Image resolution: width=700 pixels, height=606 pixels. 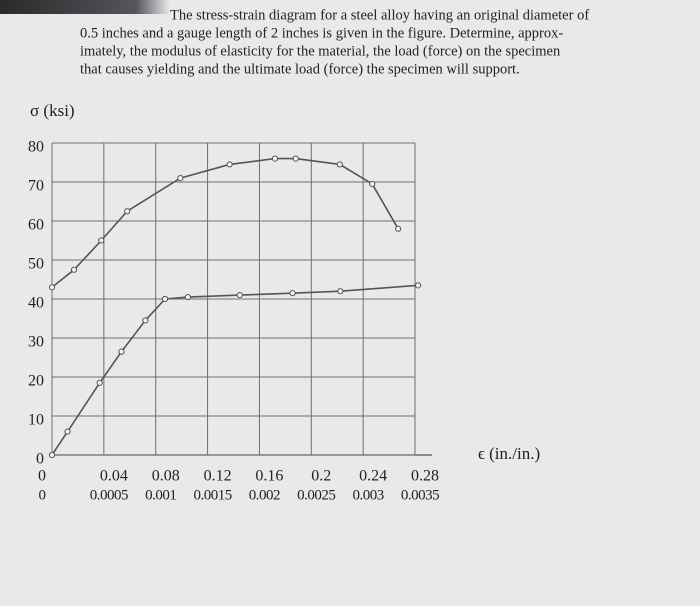 I want to click on x-tick-label: 0.16, so click(x=269, y=476).